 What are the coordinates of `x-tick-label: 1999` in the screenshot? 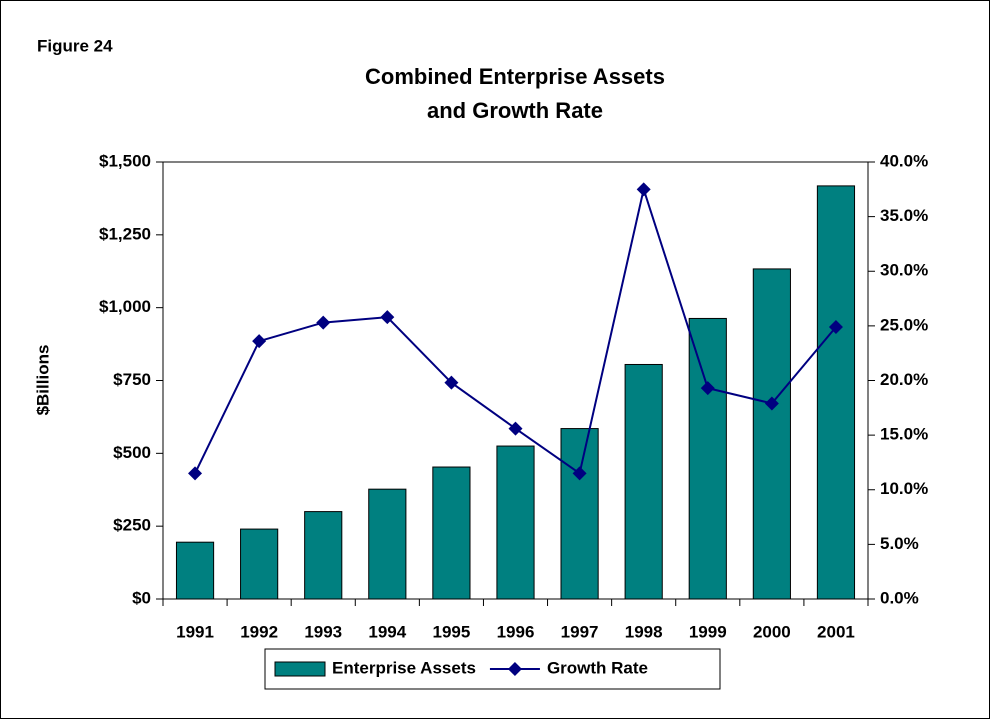 It's located at (708, 631).